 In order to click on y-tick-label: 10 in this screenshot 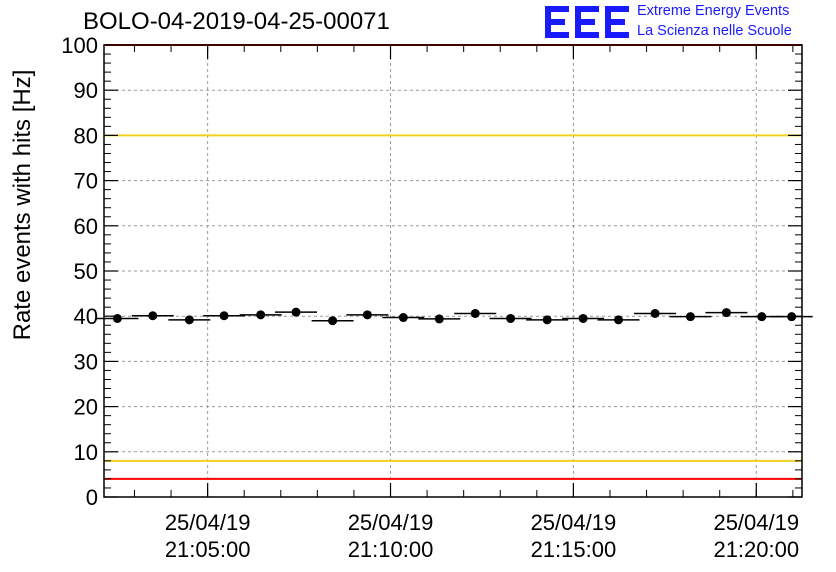, I will do `click(86, 452)`.